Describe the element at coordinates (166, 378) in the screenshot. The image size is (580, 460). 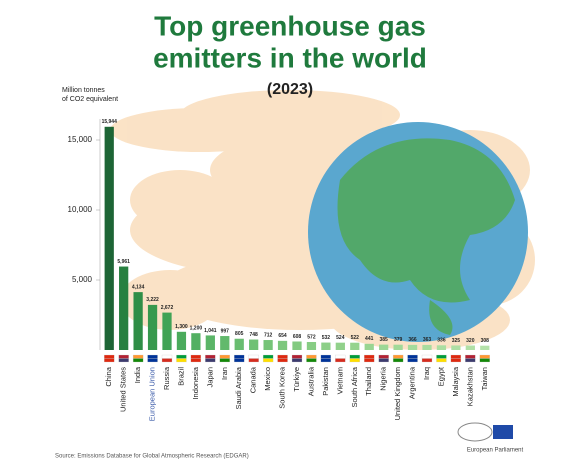
I see `x-tick-label: Russia` at that location.